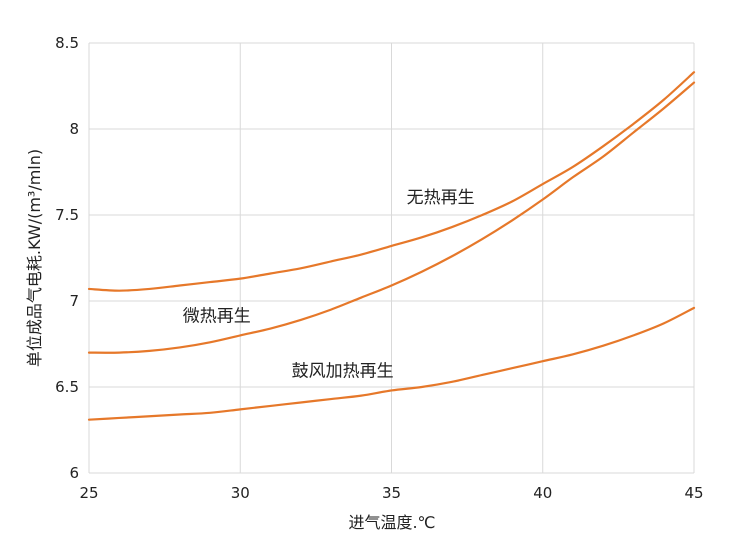 Image resolution: width=743 pixels, height=556 pixels. I want to click on y-tick-label: 6, so click(74, 473).